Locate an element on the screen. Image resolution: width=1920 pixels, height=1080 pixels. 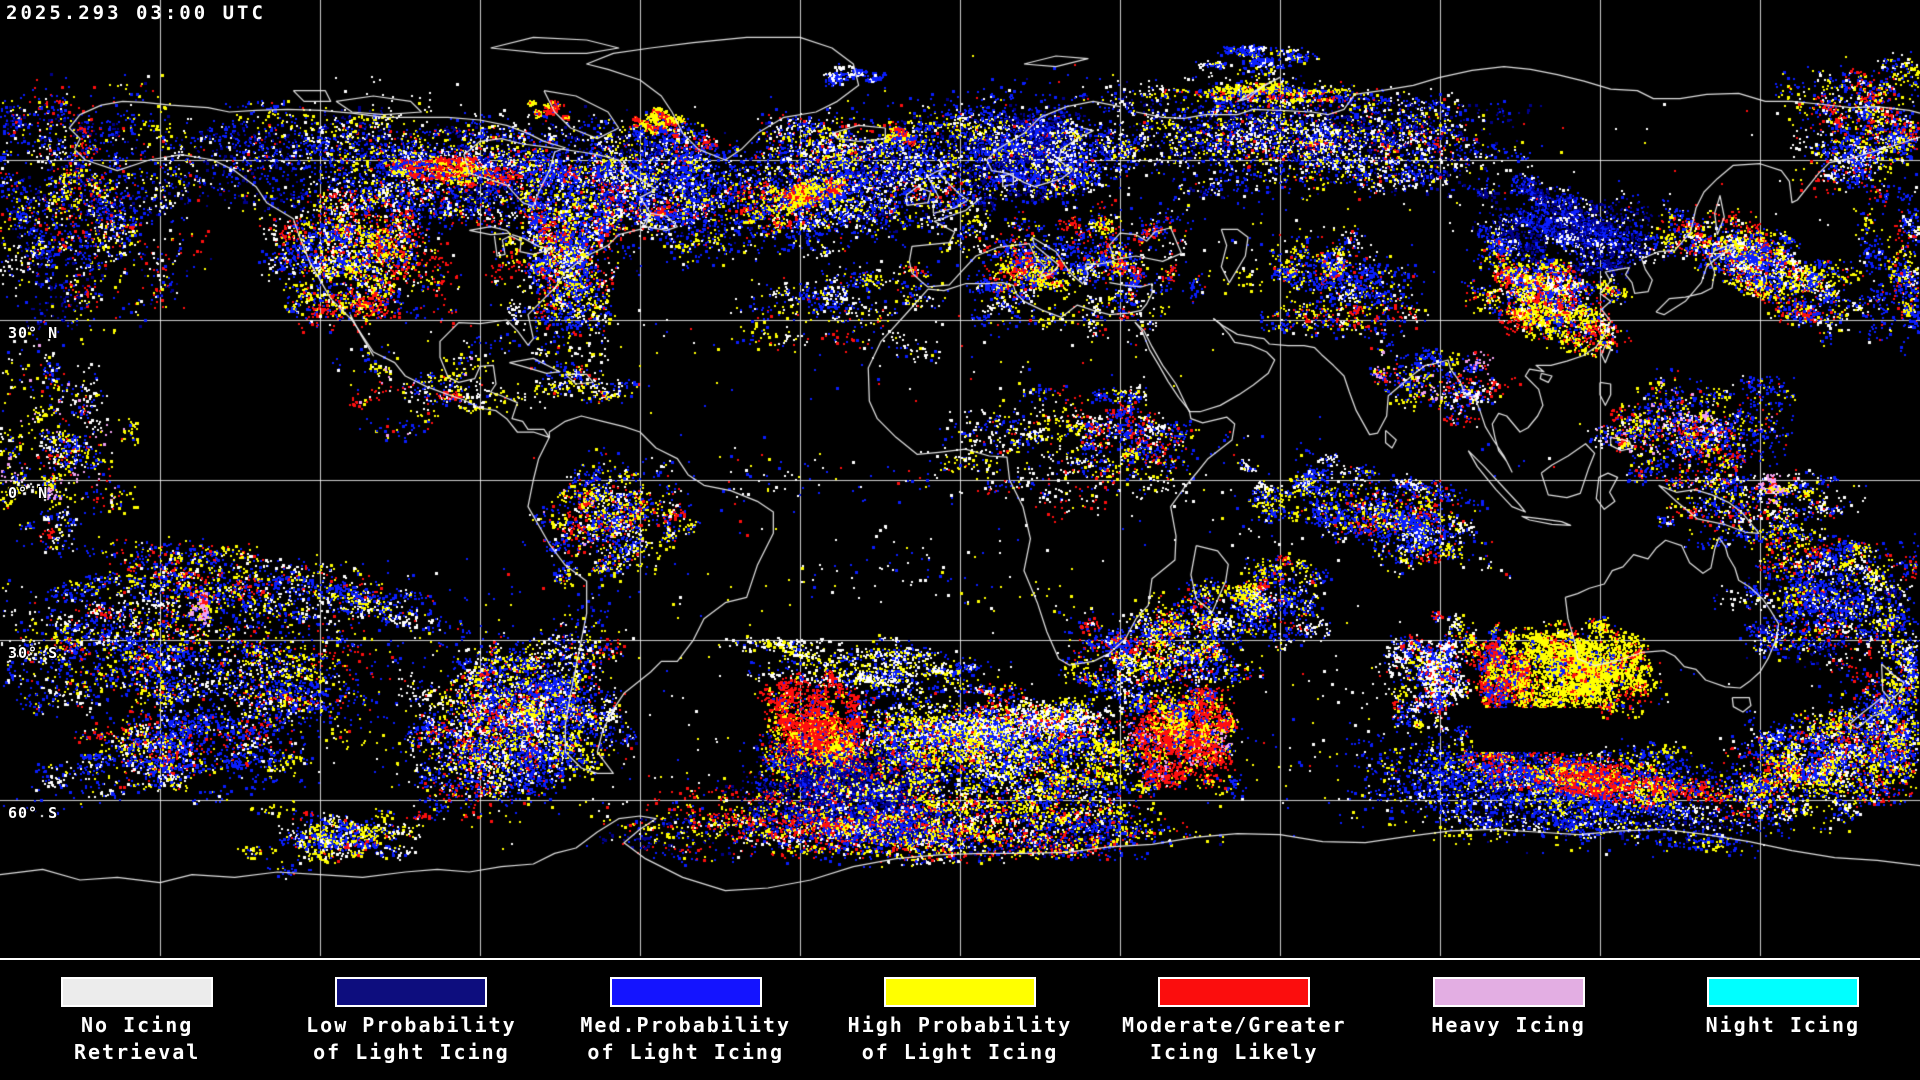
legend-label: Moderate/Greater Icing Likely is located at coordinates (1234, 1038).